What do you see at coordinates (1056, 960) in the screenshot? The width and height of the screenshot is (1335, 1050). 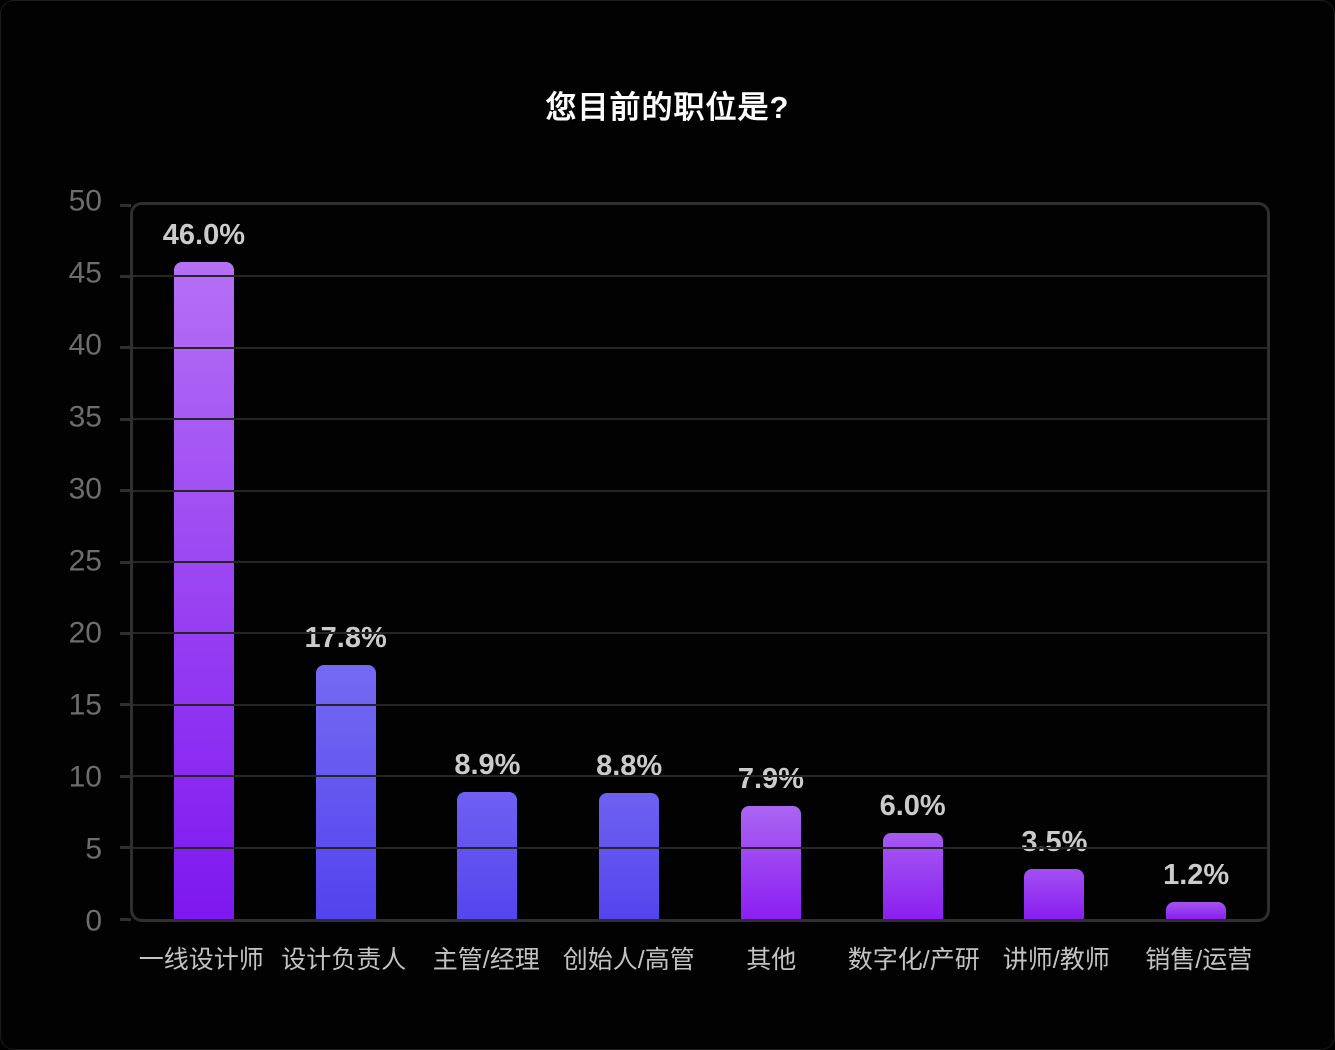 I see `x-axis-category-label: 讲师/教师` at bounding box center [1056, 960].